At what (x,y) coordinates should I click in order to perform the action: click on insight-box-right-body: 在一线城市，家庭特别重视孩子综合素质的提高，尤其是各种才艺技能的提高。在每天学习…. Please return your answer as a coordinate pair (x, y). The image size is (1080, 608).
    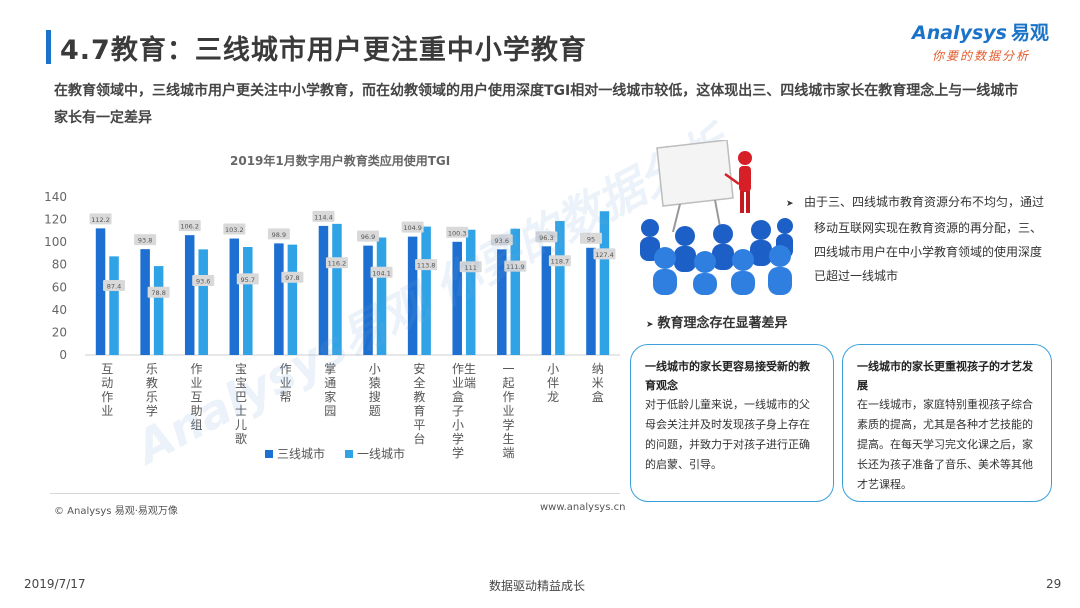
    Looking at the image, I should click on (945, 444).